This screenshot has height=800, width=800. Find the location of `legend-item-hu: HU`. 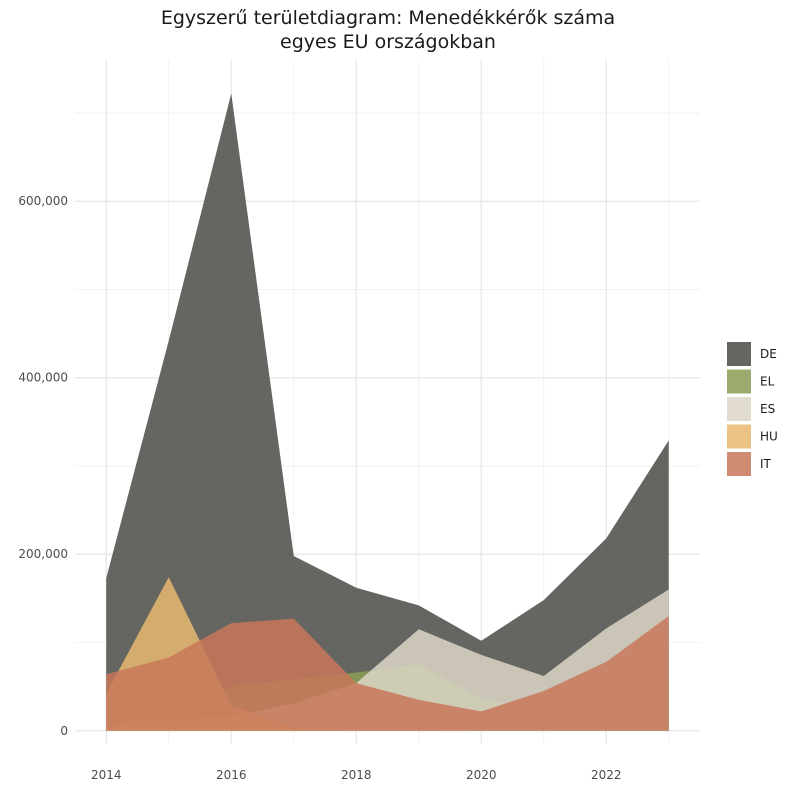

legend-item-hu: HU is located at coordinates (752, 436).